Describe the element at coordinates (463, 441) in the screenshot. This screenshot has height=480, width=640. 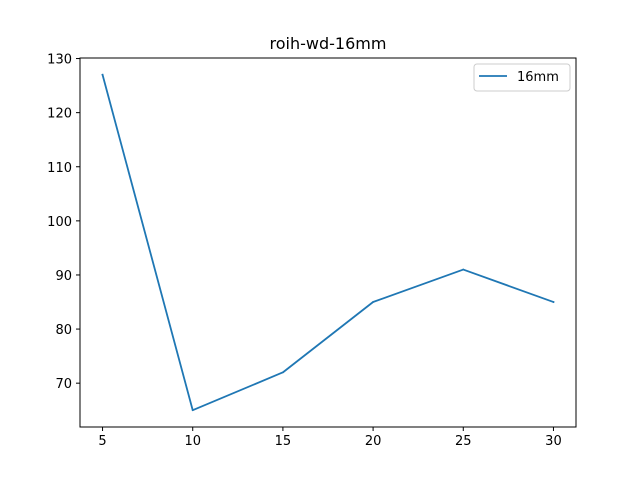
I see `x-tick-label: 25` at that location.